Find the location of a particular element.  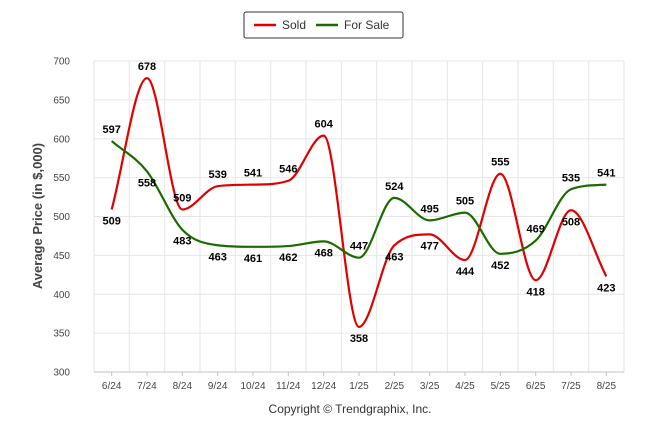

legend: Sold For Sale is located at coordinates (323, 25).